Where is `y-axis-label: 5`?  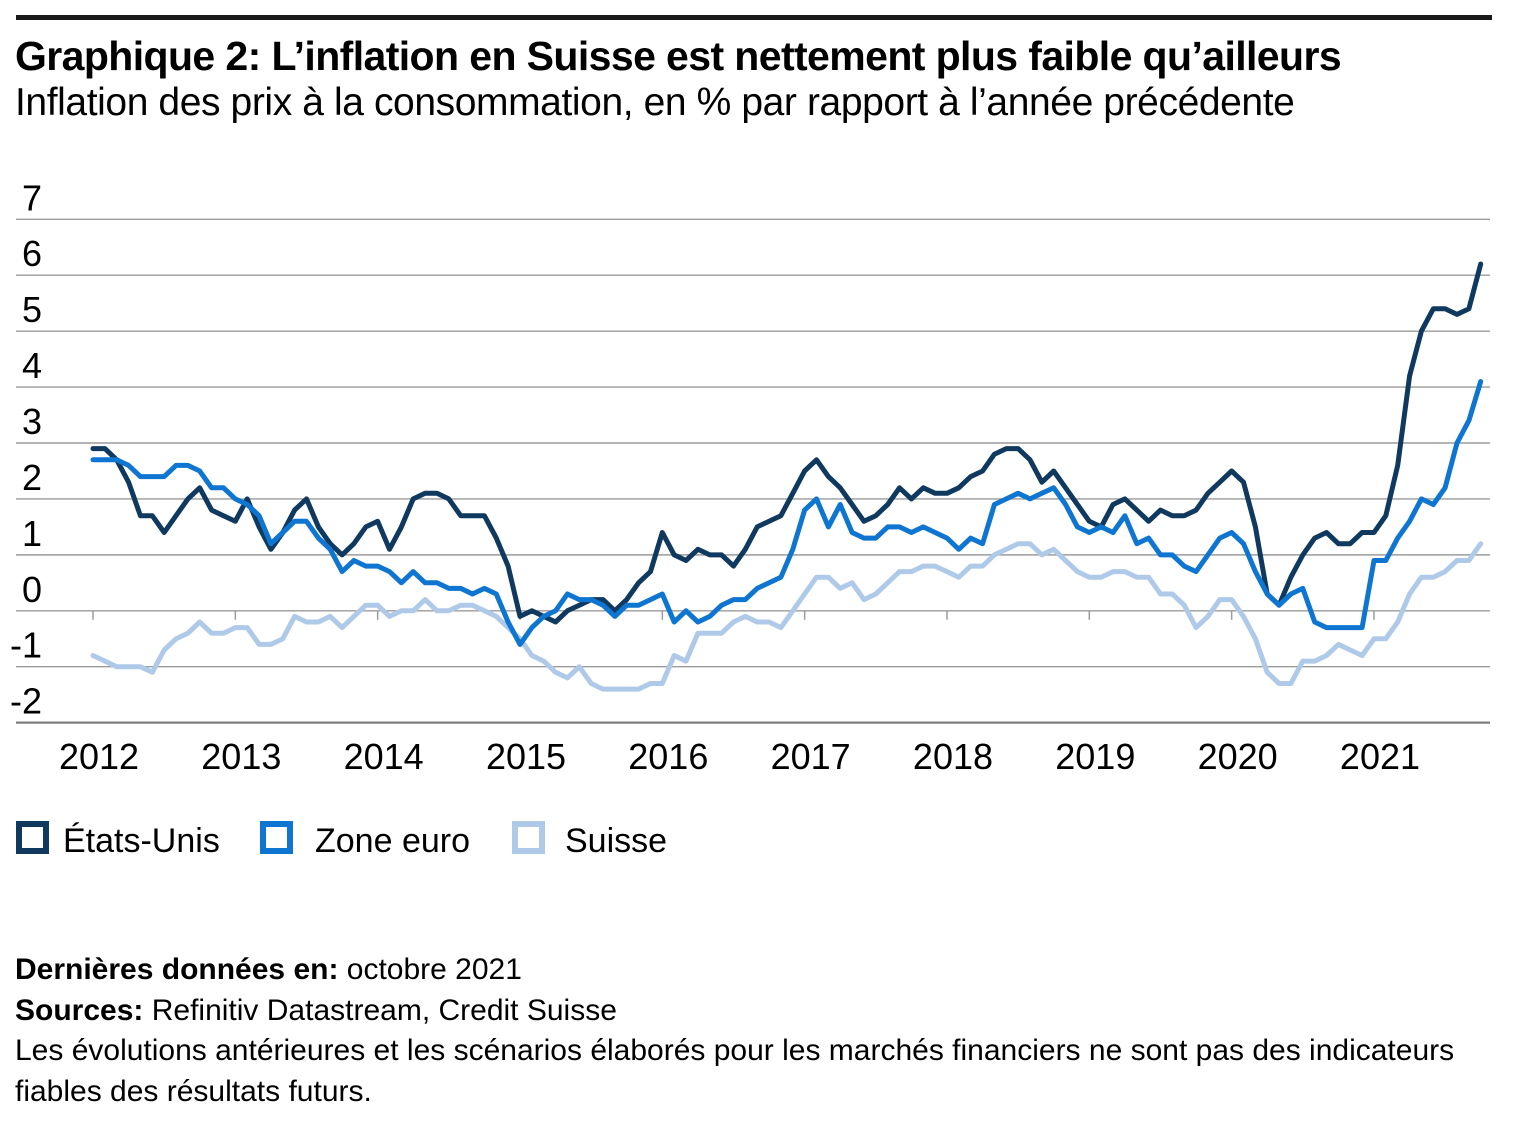 y-axis-label: 5 is located at coordinates (32, 309).